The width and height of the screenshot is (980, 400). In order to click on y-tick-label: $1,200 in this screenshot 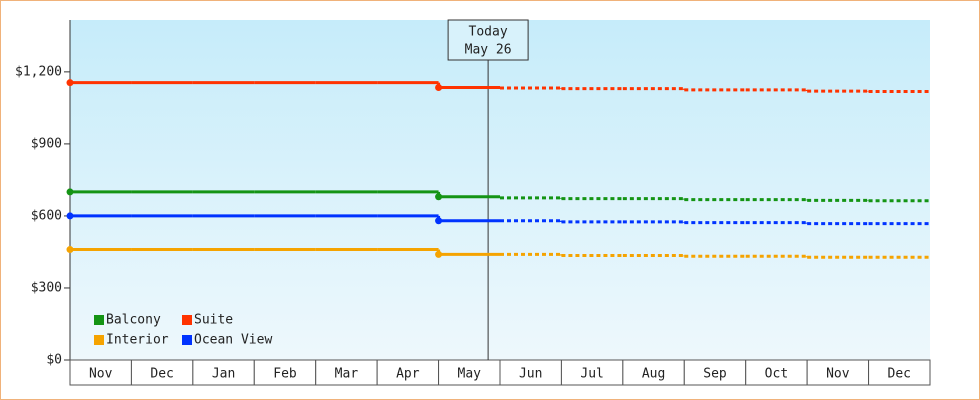, I will do `click(38, 71)`.